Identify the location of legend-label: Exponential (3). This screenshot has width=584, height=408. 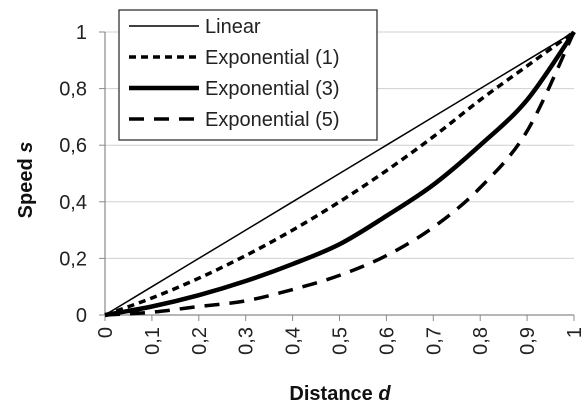
(272, 89).